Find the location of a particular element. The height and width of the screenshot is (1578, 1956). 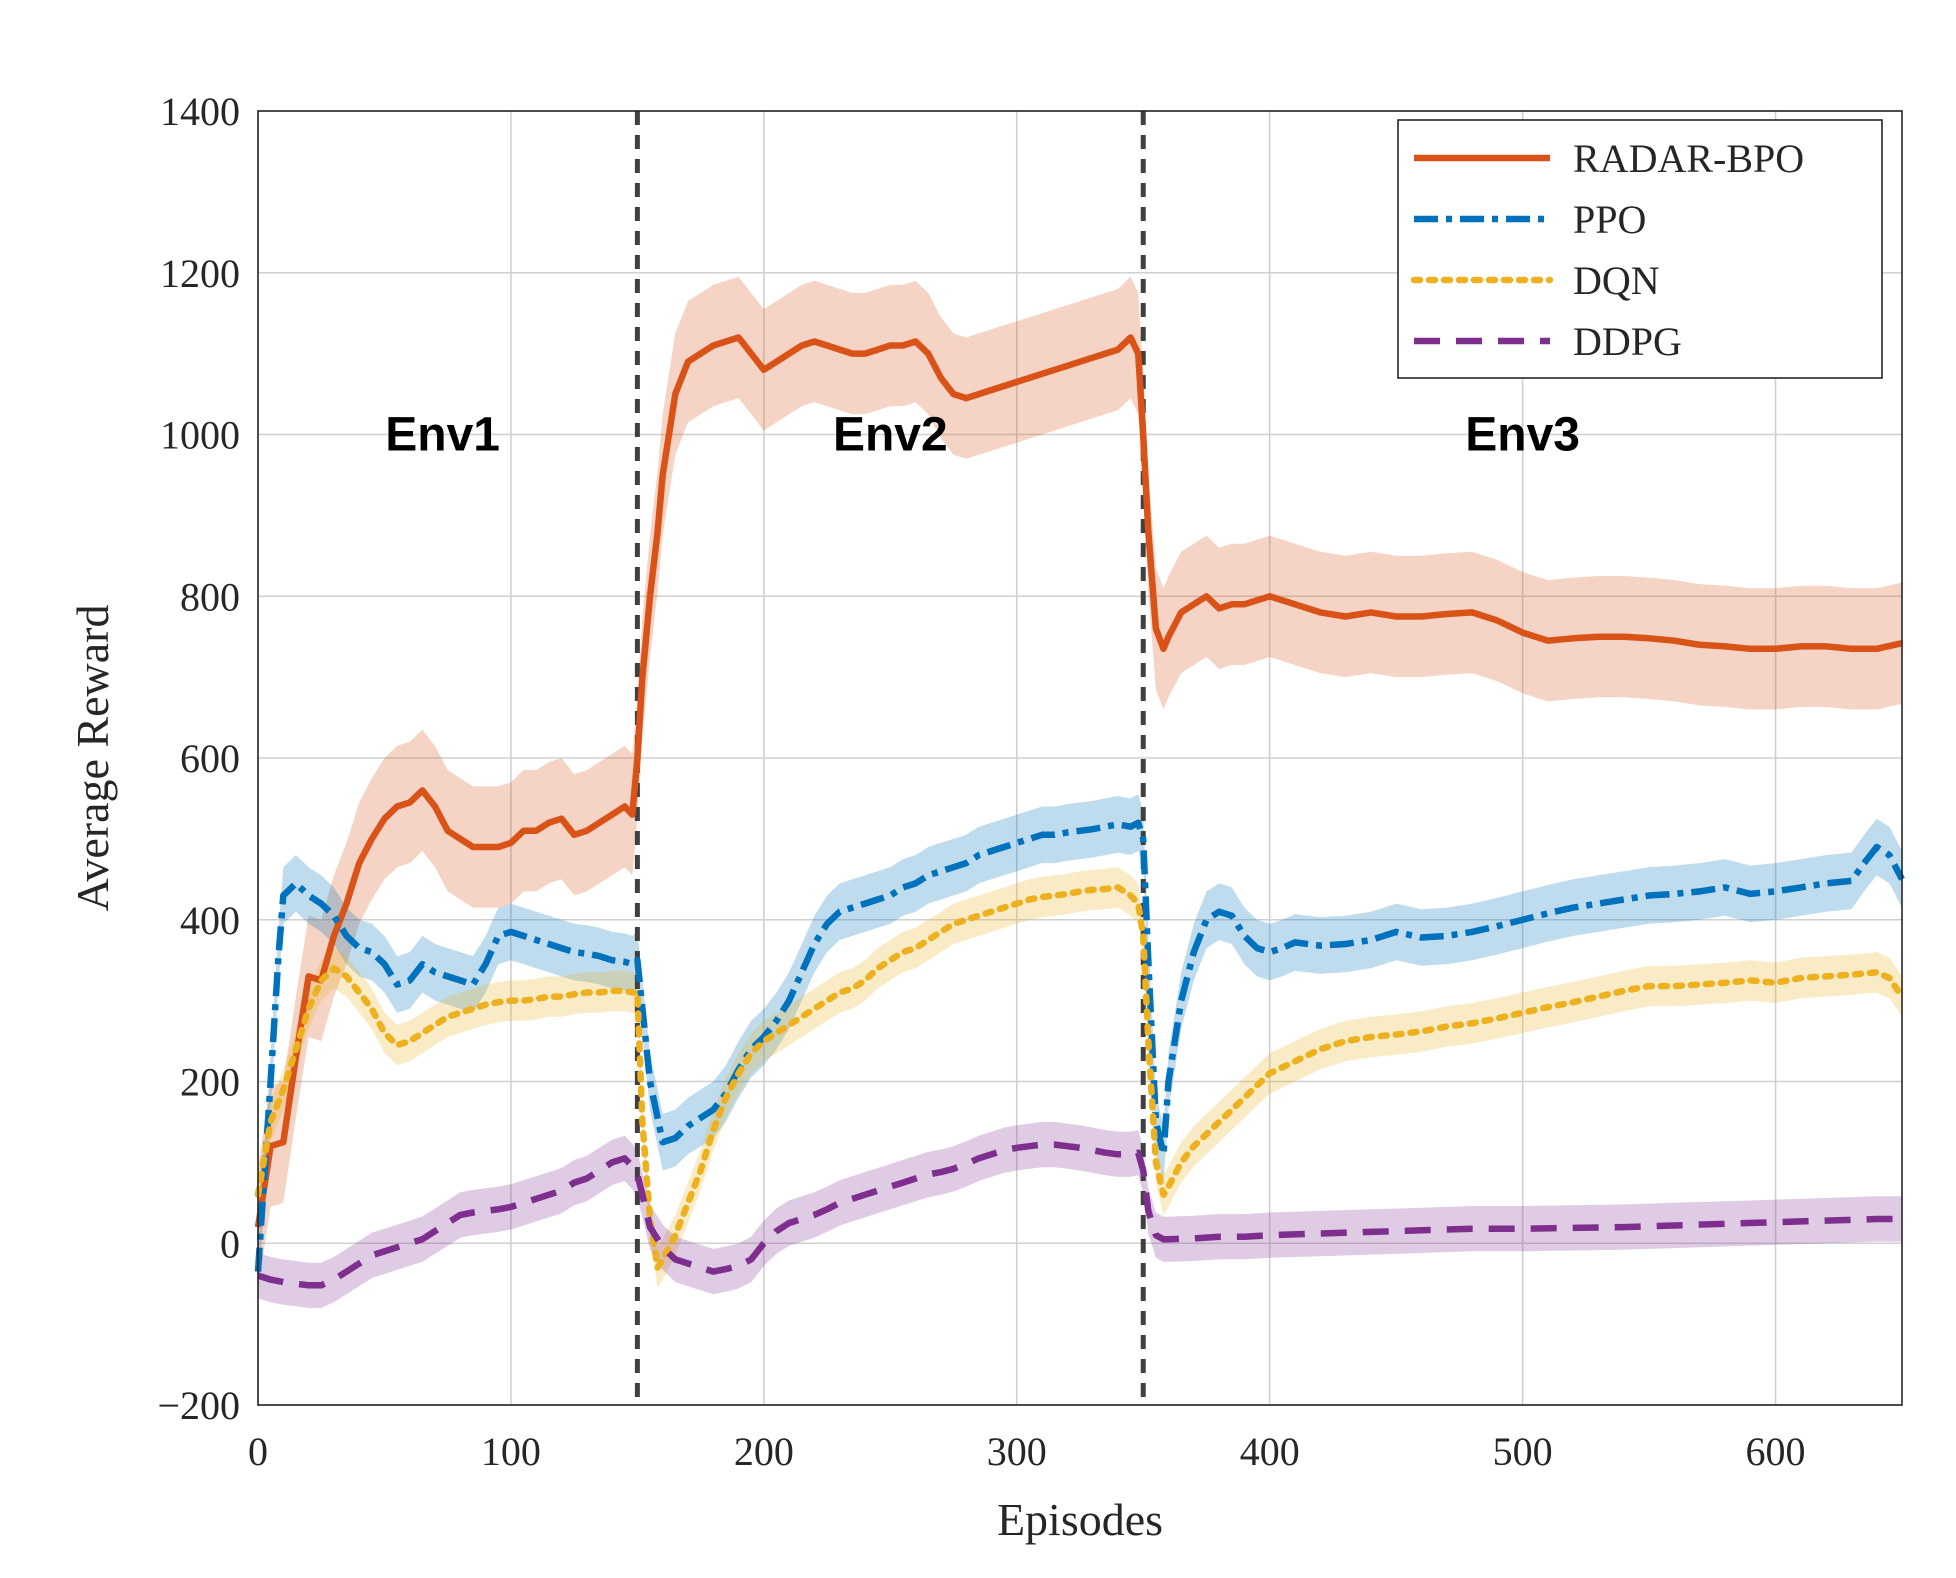

env-label: Env3 is located at coordinates (1522, 435).